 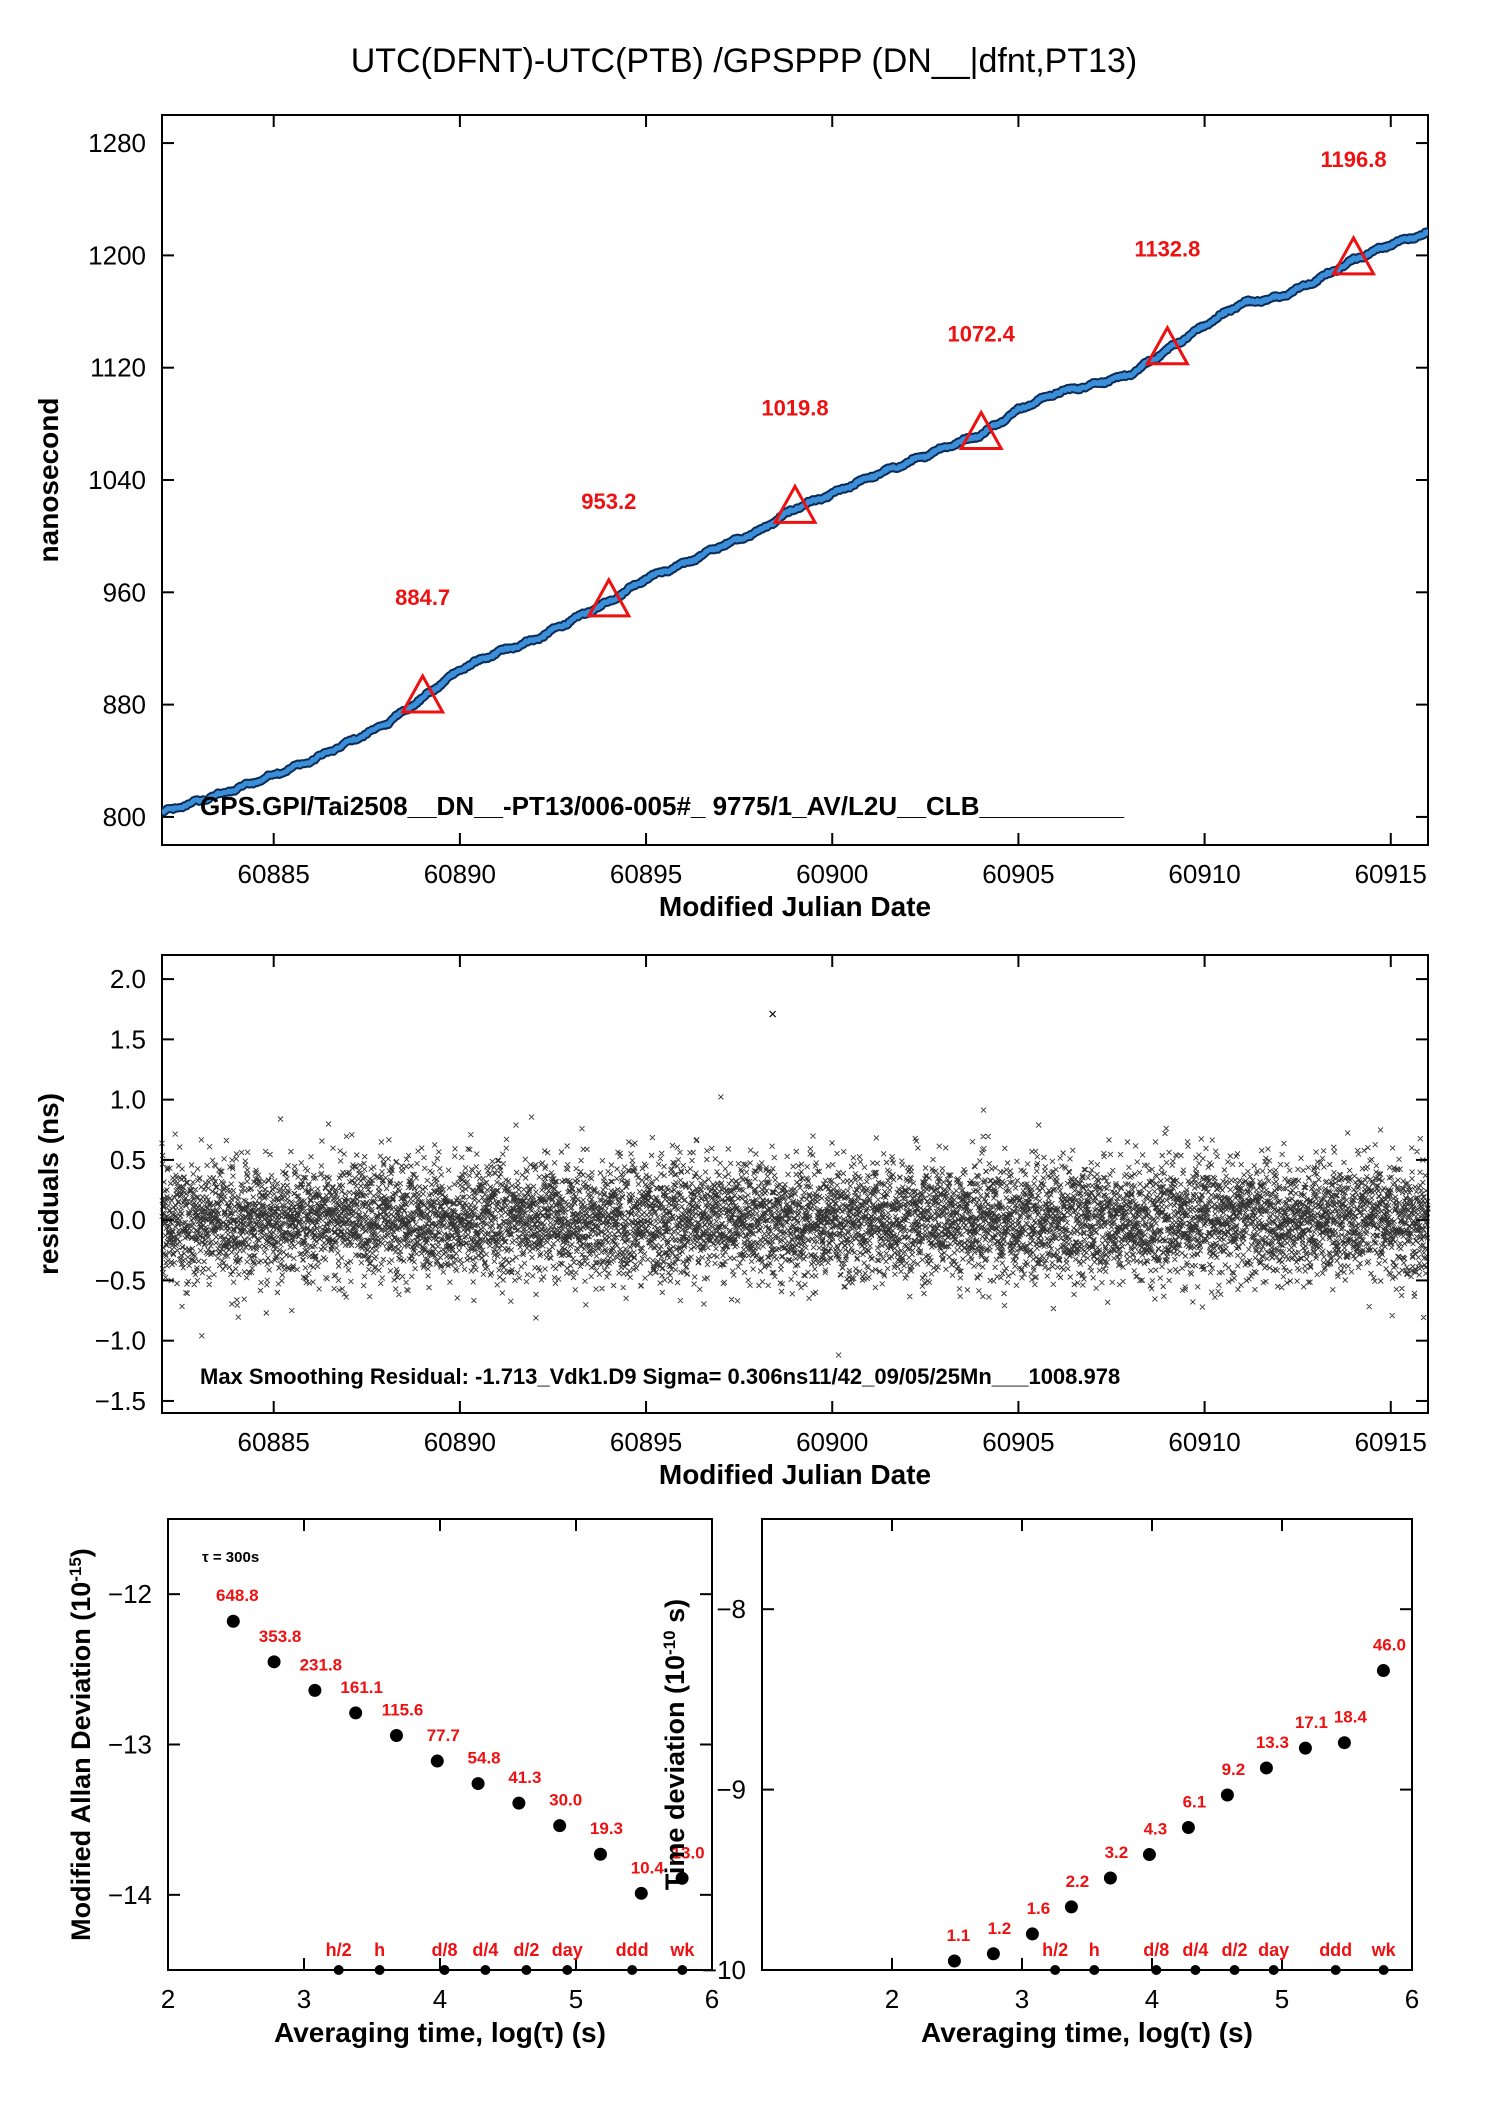 What do you see at coordinates (485, 1950) in the screenshot?
I see `mdev-time-mark-label: d/4` at bounding box center [485, 1950].